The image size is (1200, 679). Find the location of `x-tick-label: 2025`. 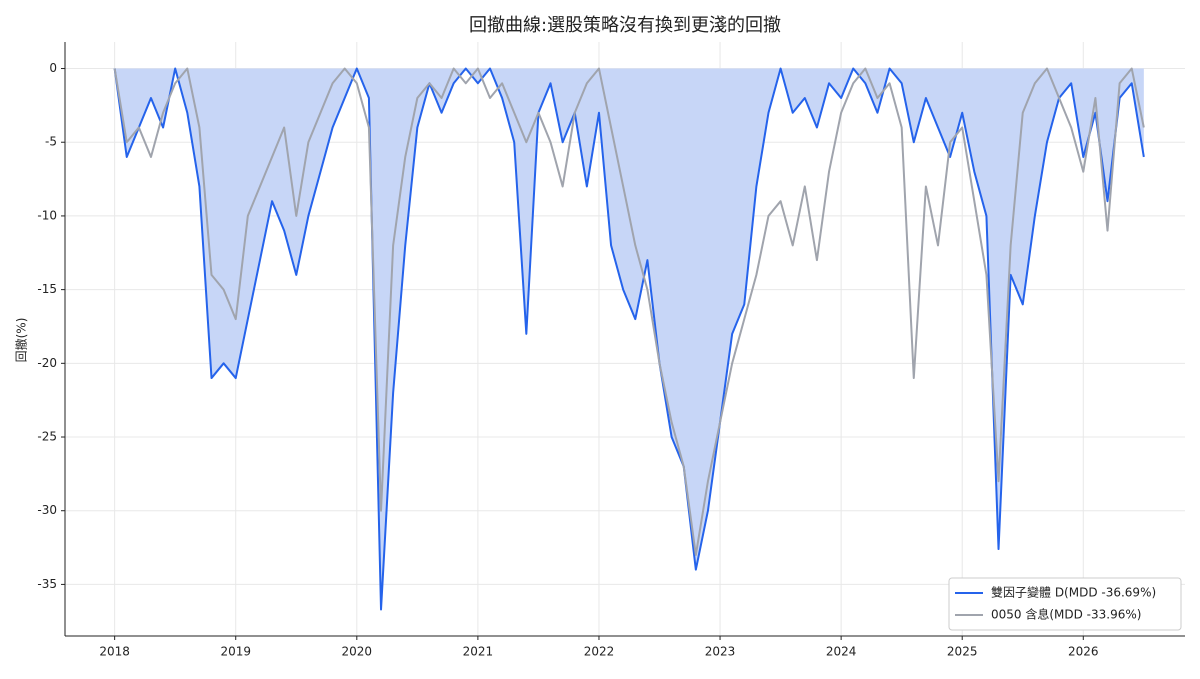

x-tick-label: 2025 is located at coordinates (962, 652).